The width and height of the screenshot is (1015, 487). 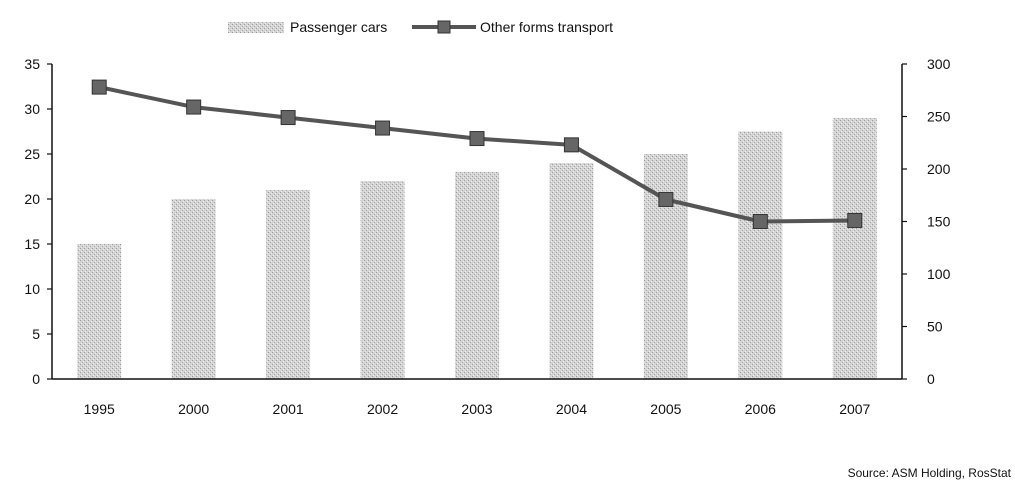 I want to click on bar-passenger-cars-2001, so click(x=288, y=284).